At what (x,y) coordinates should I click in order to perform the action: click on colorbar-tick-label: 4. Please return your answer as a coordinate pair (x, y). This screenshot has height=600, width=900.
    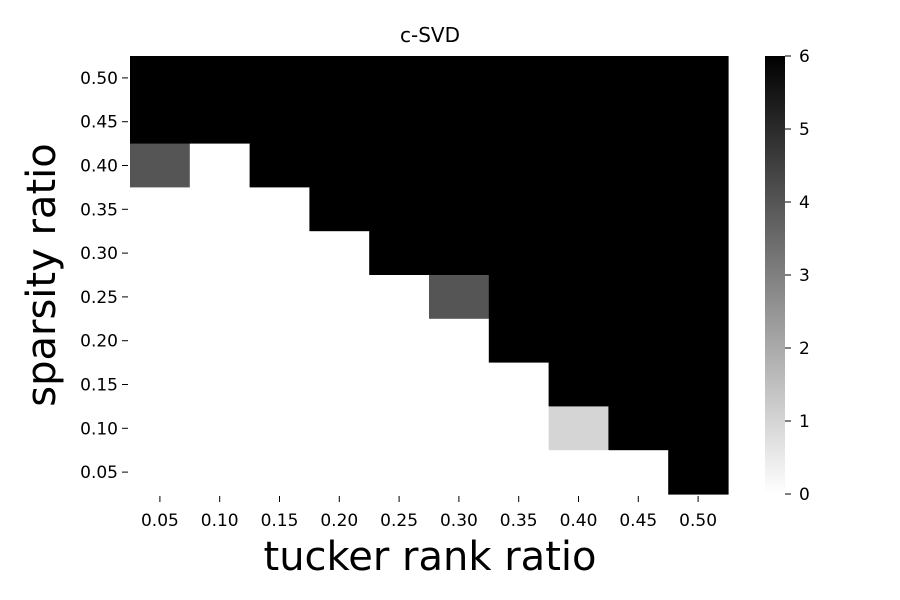
    Looking at the image, I should click on (804, 203).